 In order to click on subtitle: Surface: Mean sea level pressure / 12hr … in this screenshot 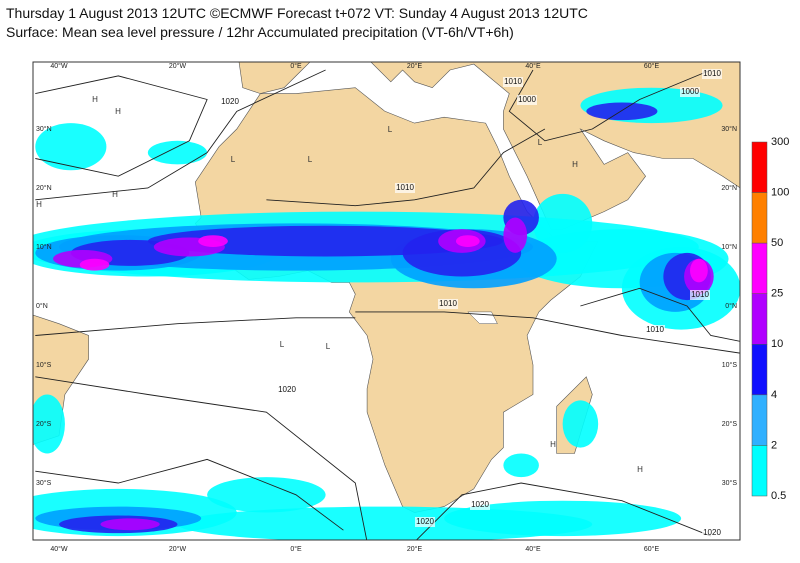, I will do `click(260, 32)`.